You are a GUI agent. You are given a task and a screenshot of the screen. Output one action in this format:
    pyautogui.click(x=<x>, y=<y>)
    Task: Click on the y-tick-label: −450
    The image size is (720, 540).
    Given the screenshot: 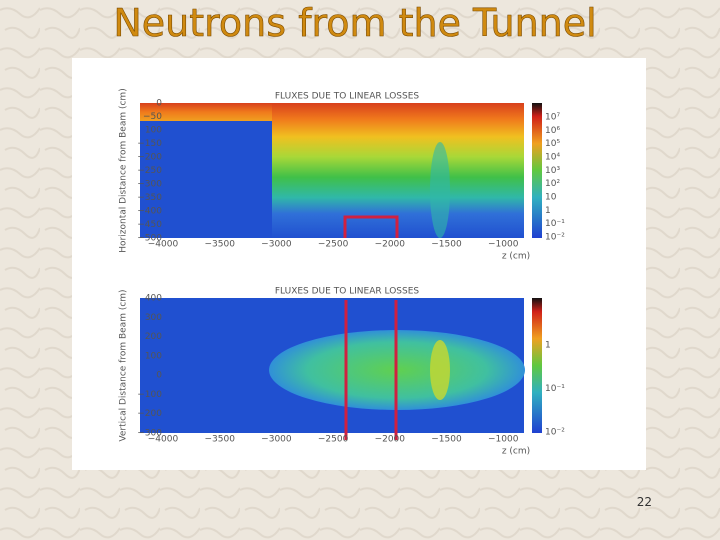 What is the action you would take?
    pyautogui.click(x=149, y=225)
    